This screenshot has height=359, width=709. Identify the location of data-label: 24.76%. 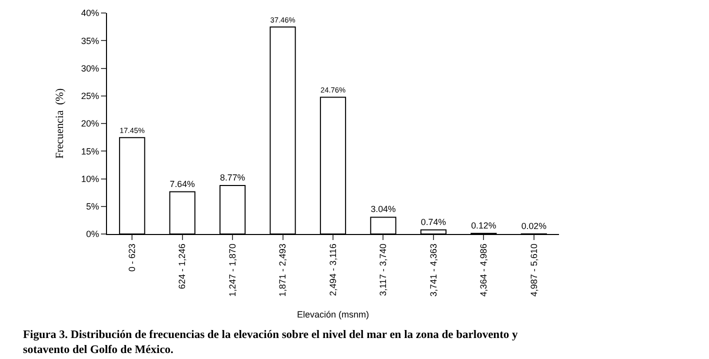
(333, 90).